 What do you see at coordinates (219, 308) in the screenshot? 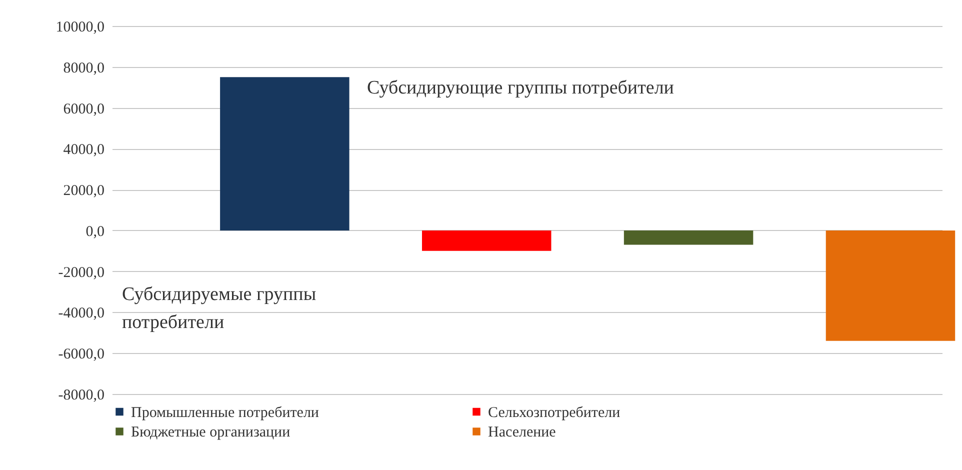
I see `annotation: Субсидируемые группы потребители` at bounding box center [219, 308].